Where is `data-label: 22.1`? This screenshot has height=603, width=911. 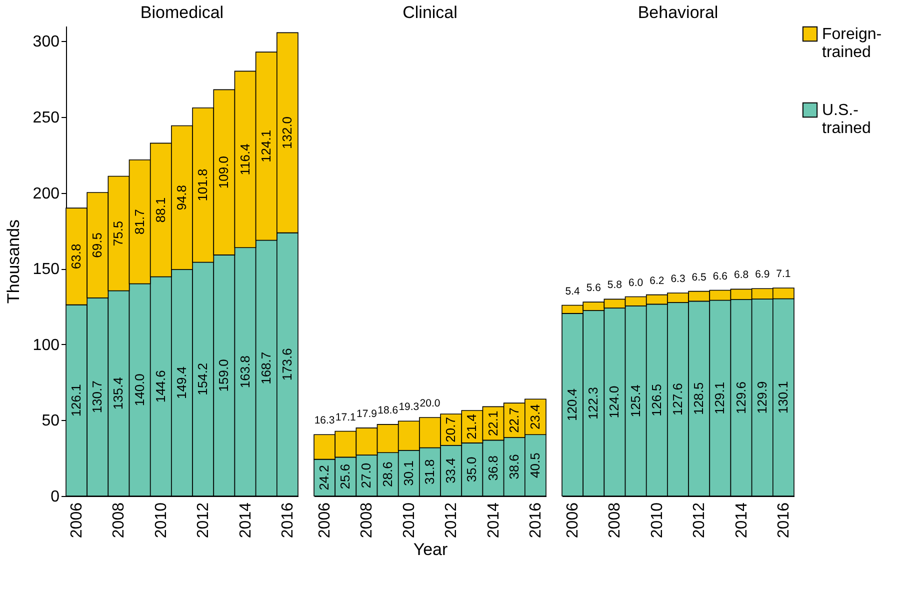 data-label: 22.1 is located at coordinates (492, 423).